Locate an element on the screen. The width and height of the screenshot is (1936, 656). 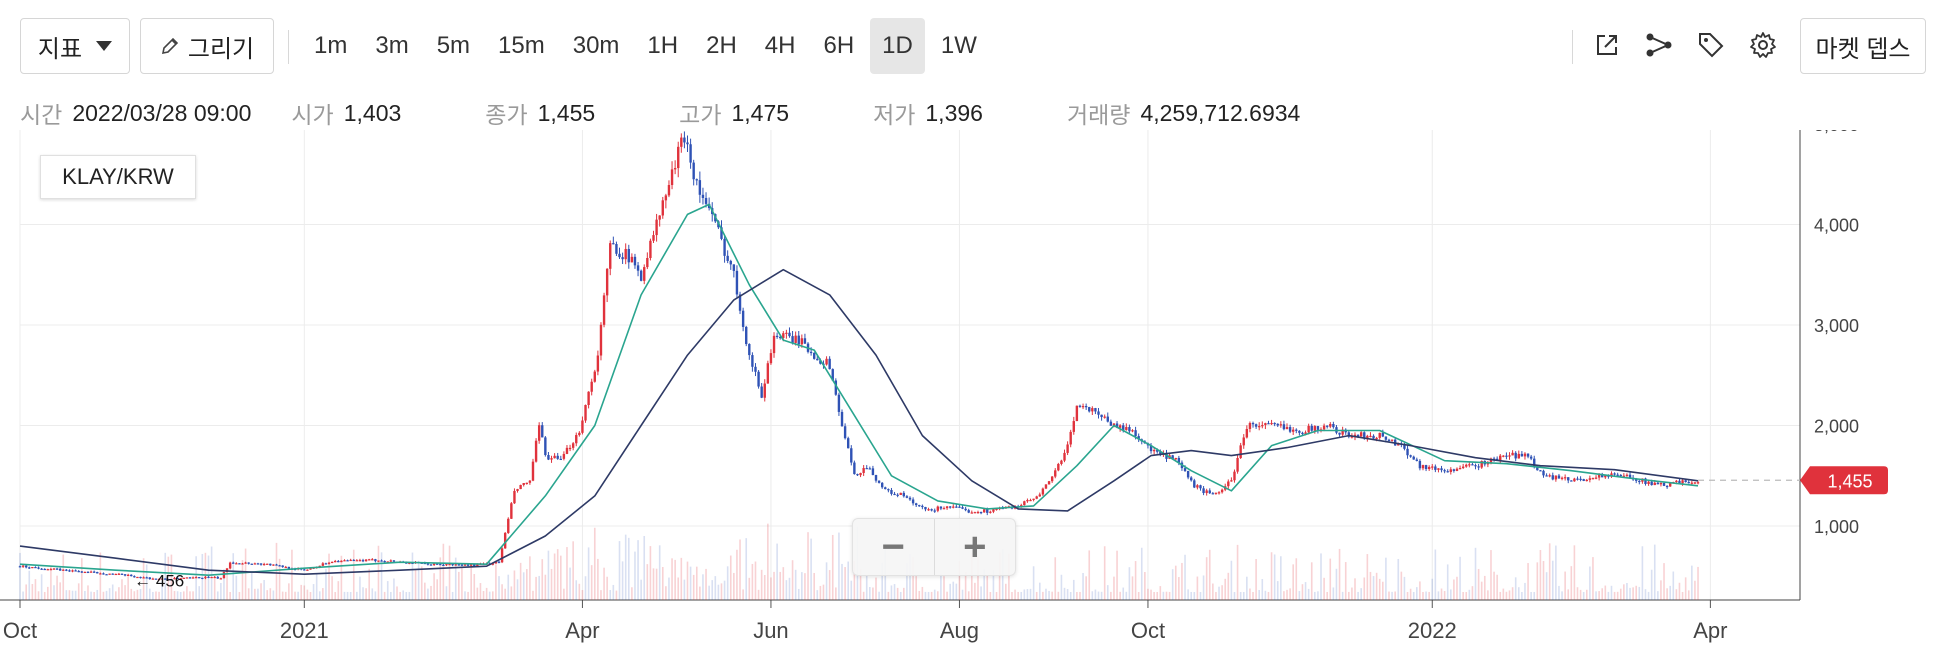
close-value: 1,455 is located at coordinates (566, 112).